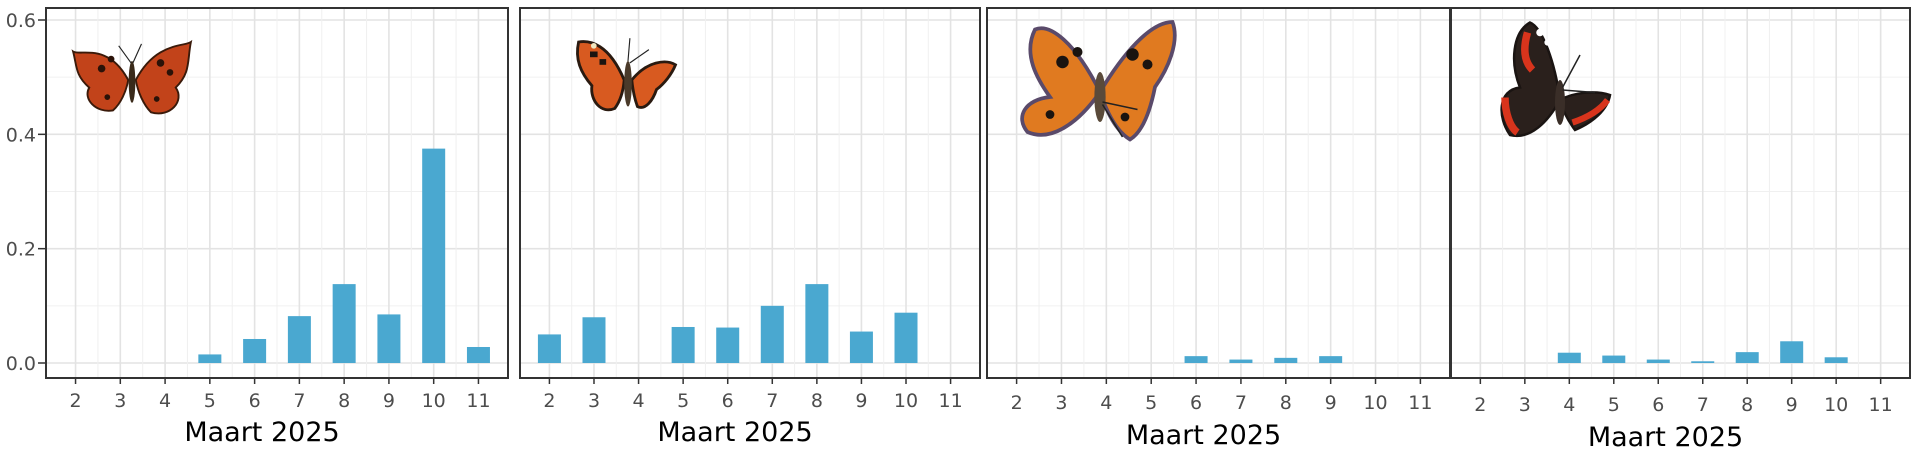 This screenshot has height=451, width=1915. I want to click on y-tick-label-0.2: 0.2, so click(21, 250).